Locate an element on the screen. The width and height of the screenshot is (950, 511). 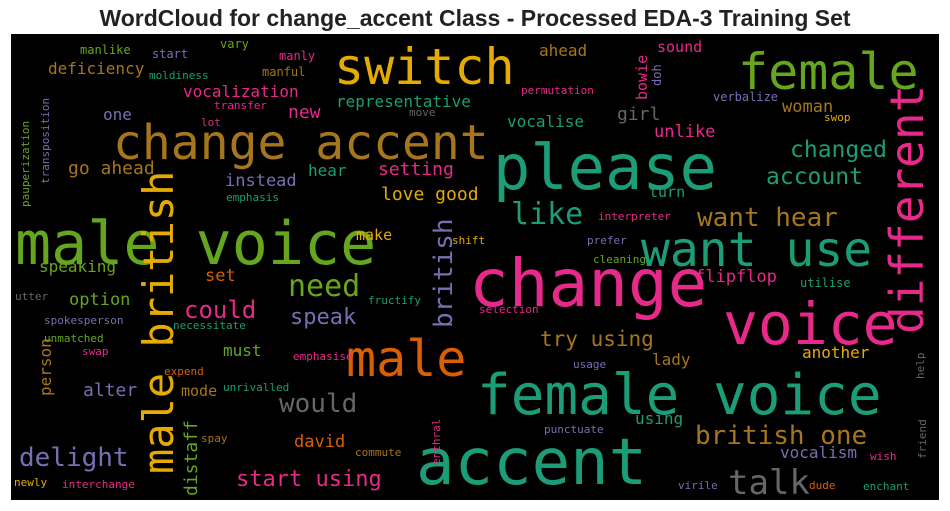
word-unlike: unlike is located at coordinates (684, 132).